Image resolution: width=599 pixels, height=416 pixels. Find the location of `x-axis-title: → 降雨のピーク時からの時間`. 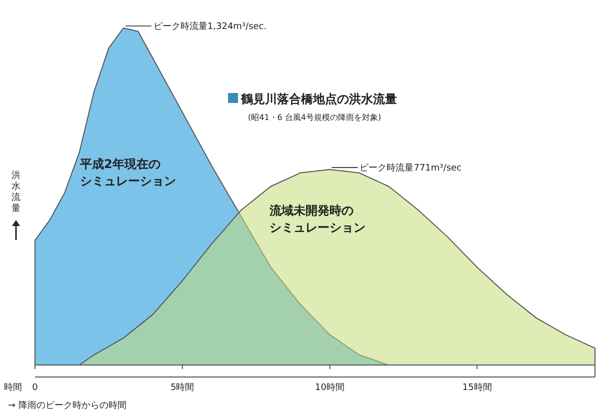

x-axis-title: → 降雨のピーク時からの時間 is located at coordinates (67, 405).